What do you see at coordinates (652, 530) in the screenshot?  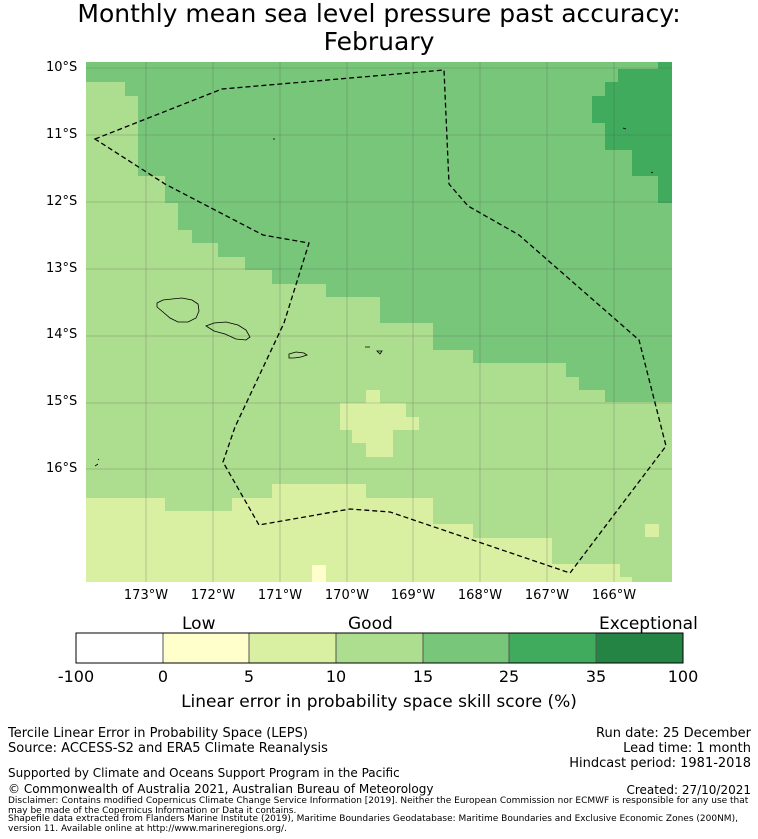 I see `region-good-low-east` at bounding box center [652, 530].